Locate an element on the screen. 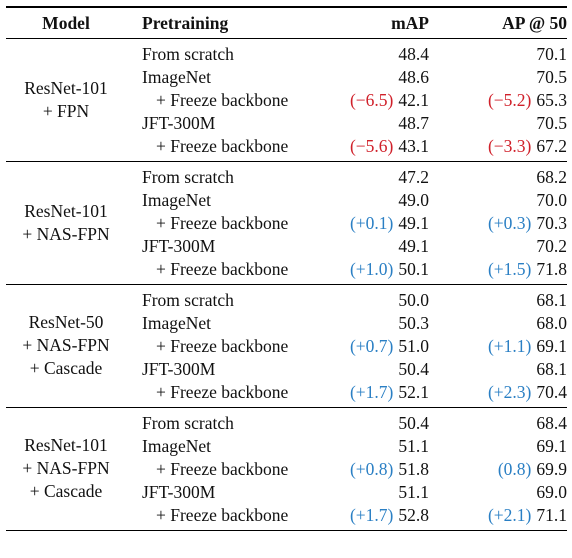 The height and width of the screenshot is (558, 572). table-row: ImageNet 49.0 70.0 is located at coordinates (286, 200).